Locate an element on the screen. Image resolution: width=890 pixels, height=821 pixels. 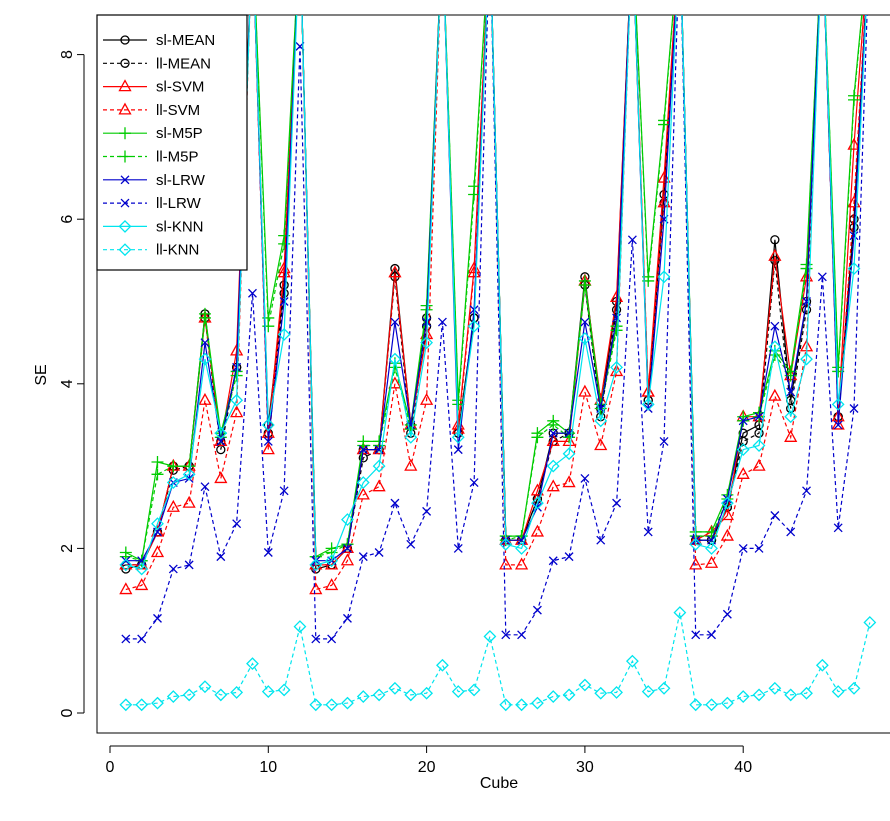
series-line is located at coordinates (498, 659).